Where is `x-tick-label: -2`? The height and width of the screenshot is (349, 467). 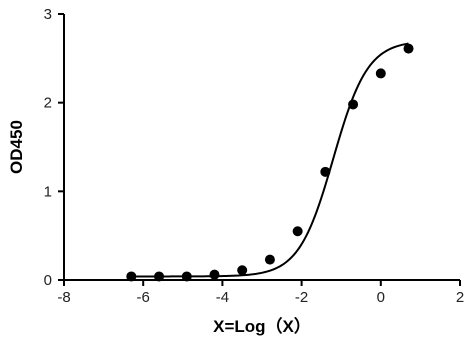 x-tick-label: -2 is located at coordinates (301, 297).